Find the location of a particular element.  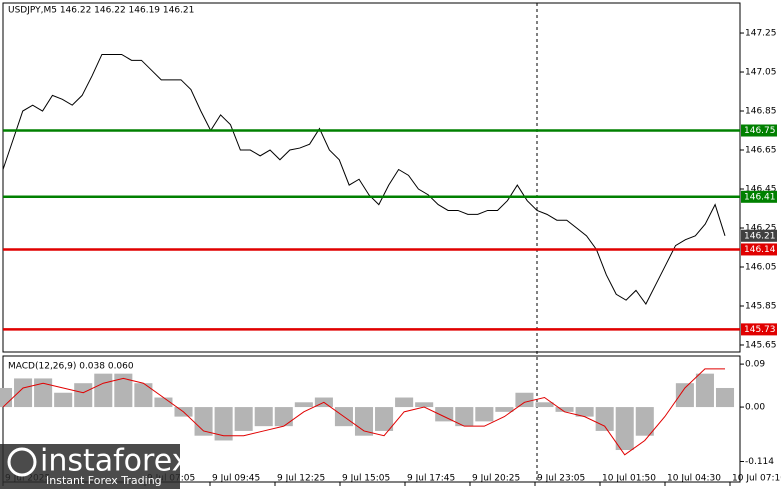

y-tick-label: 145.65 is located at coordinates (761, 345).